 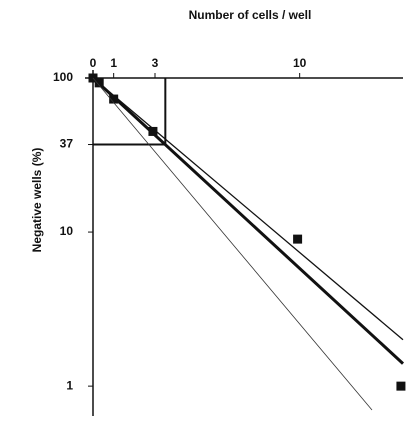 I want to click on y-tick-label: 100, so click(x=63, y=77).